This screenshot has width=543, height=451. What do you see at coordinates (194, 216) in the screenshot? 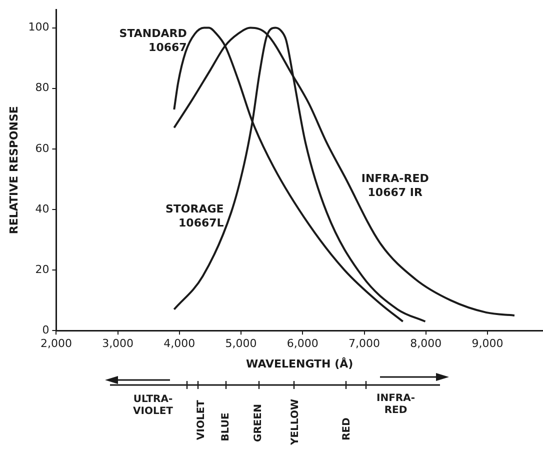
I see `series-label: STORAGE 10667L` at bounding box center [194, 216].